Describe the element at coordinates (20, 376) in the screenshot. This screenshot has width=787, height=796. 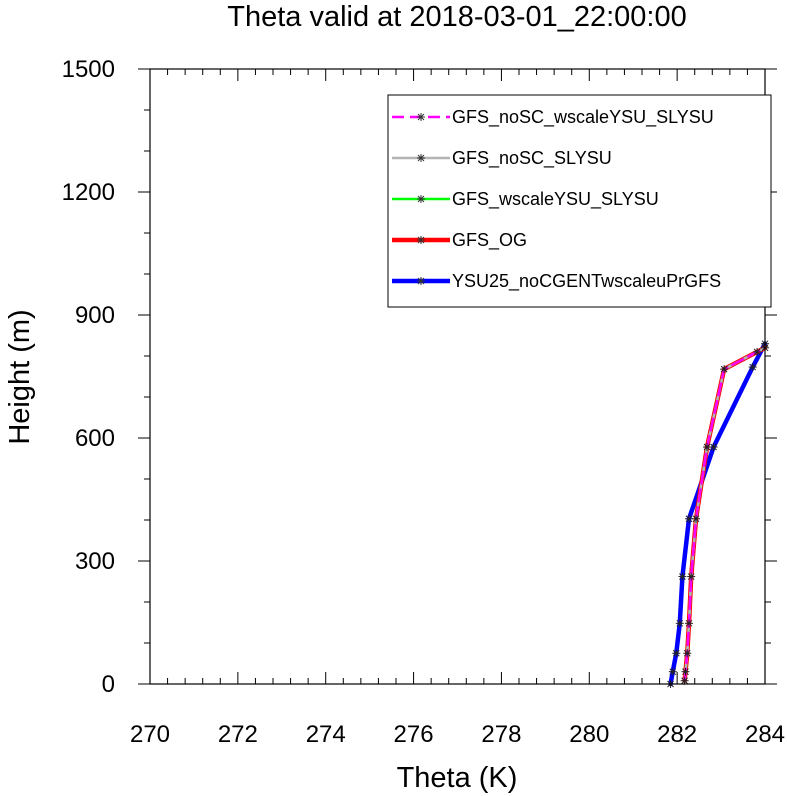
I see `y-axis-label: Height (m)` at that location.